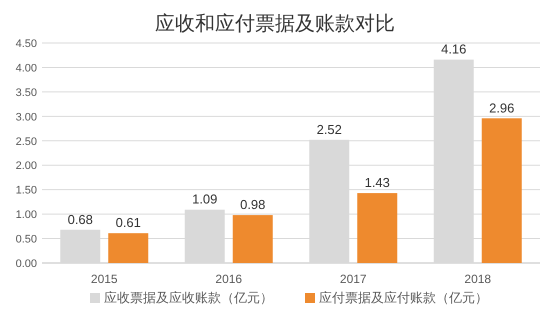 This screenshot has width=550, height=330. Describe the element at coordinates (205, 199) in the screenshot. I see `data-label: 1.09` at that location.